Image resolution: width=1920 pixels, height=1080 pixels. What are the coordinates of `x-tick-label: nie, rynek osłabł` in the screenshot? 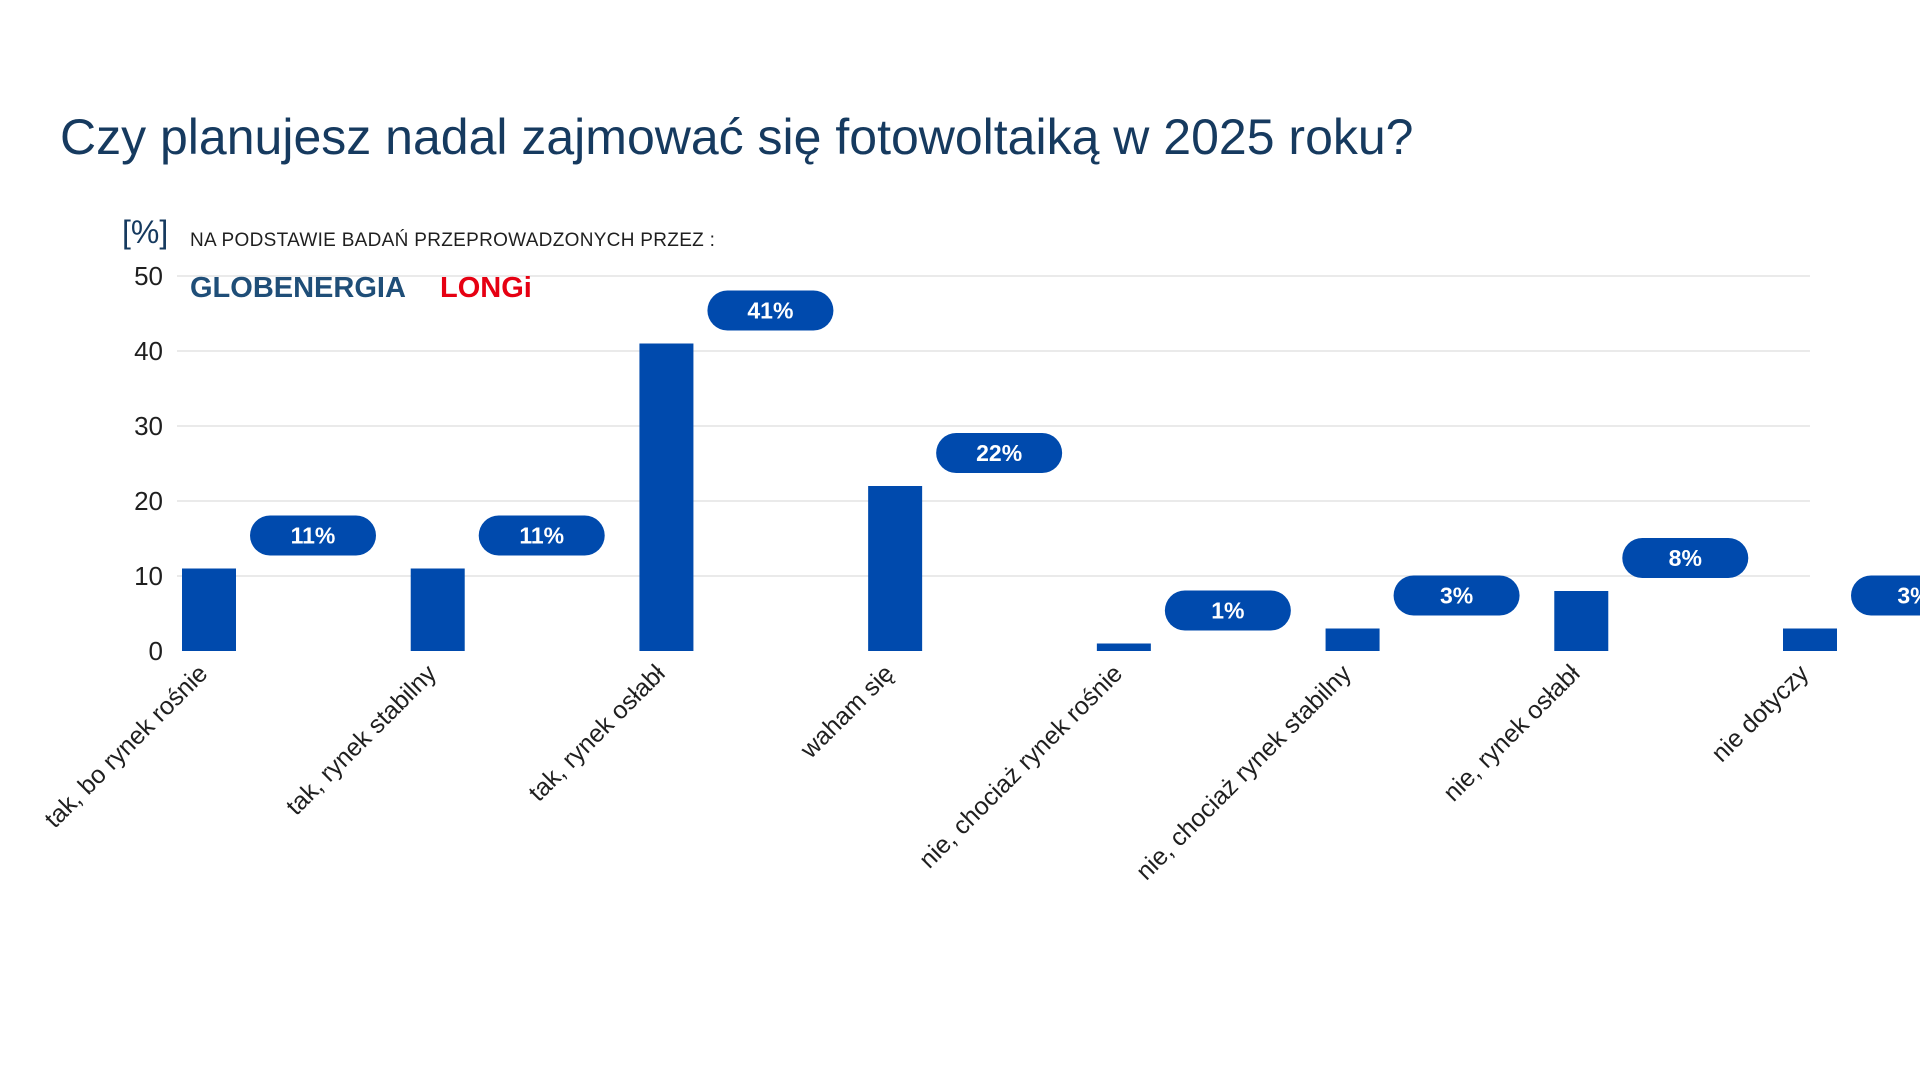 It's located at (1512, 733).